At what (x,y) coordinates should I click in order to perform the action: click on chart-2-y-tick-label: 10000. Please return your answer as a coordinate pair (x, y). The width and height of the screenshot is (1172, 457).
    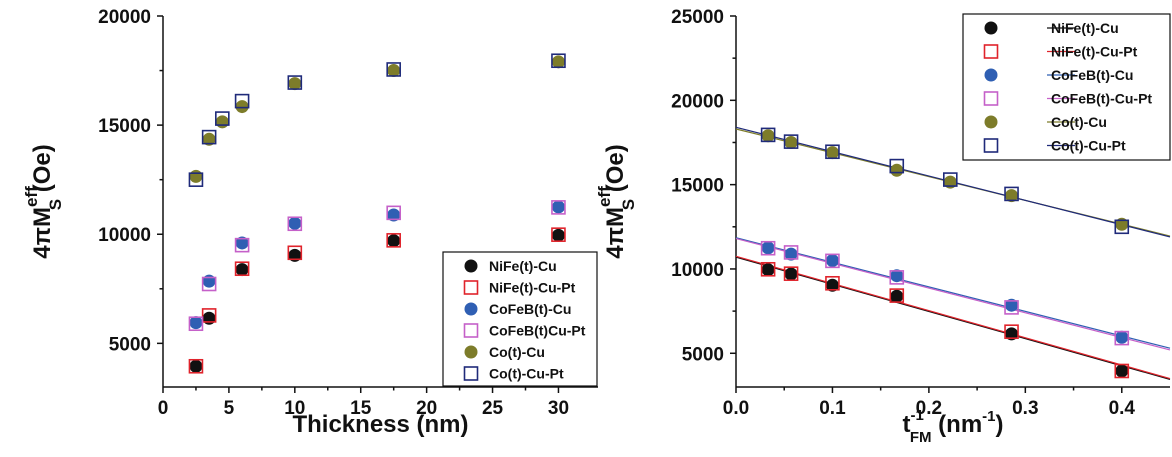
    Looking at the image, I should click on (697, 270).